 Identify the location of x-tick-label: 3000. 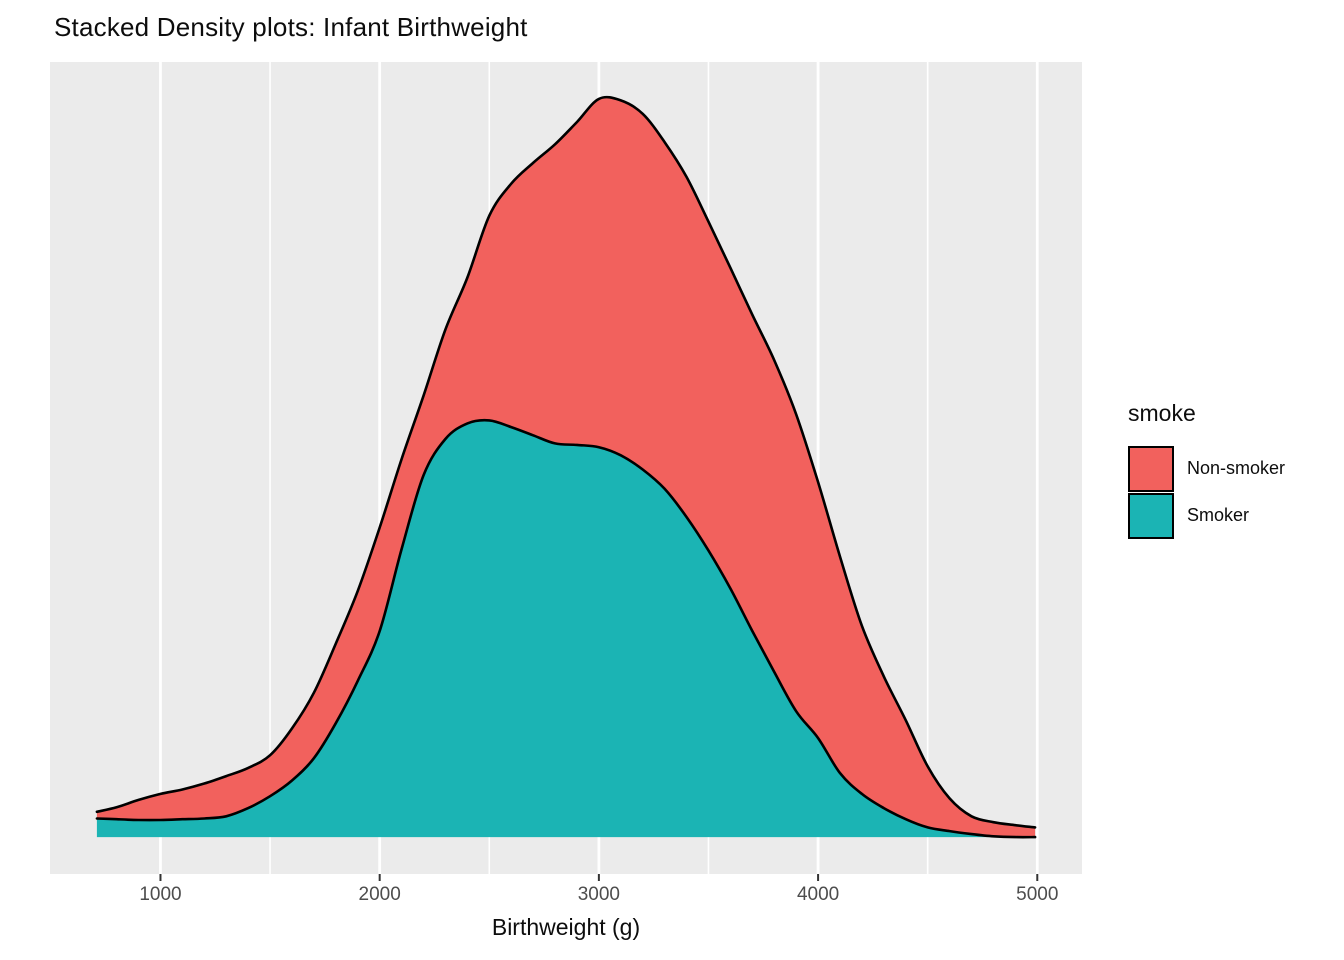
(599, 894).